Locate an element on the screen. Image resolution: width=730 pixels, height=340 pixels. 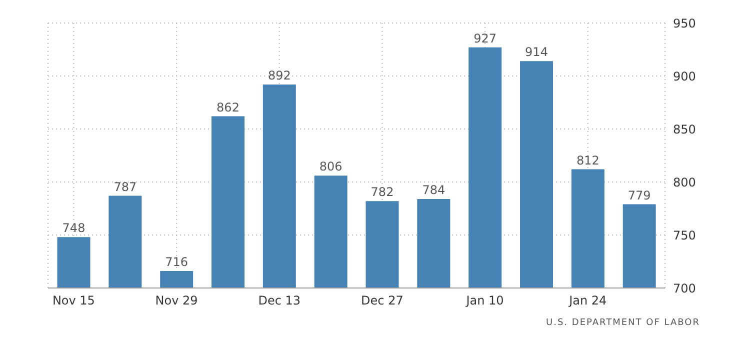
data-label: 787 is located at coordinates (125, 187).